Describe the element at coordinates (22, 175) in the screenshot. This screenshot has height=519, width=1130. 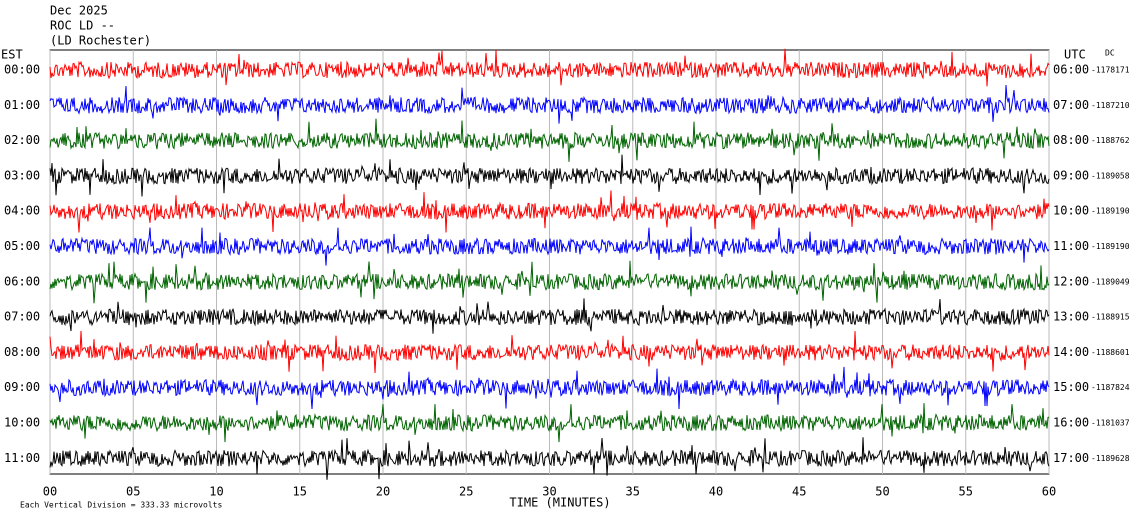
I see `est-label: 03:00` at that location.